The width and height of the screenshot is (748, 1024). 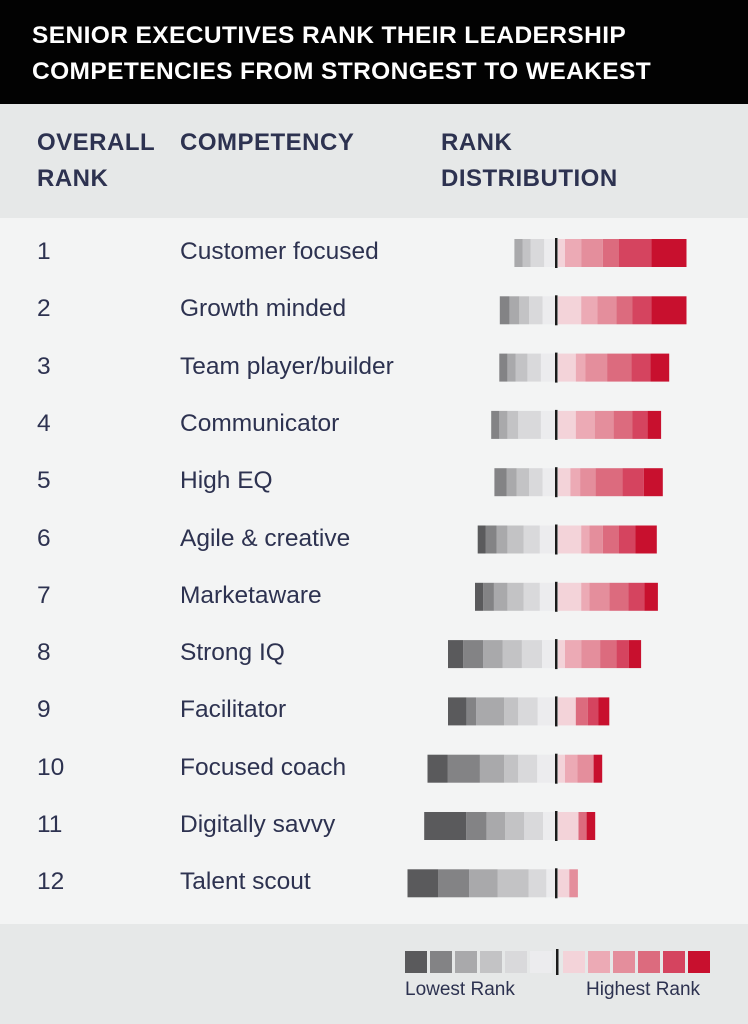 I want to click on competency-label: Team player/builder, so click(x=287, y=366).